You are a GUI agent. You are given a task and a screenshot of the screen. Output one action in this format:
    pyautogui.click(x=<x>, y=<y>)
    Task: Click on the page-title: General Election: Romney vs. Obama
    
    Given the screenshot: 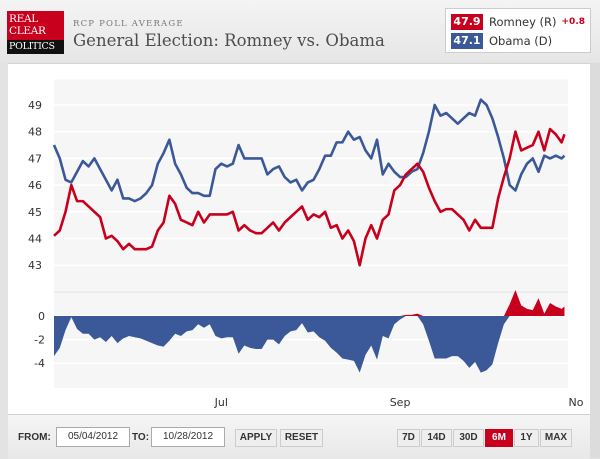 What is the action you would take?
    pyautogui.click(x=229, y=40)
    